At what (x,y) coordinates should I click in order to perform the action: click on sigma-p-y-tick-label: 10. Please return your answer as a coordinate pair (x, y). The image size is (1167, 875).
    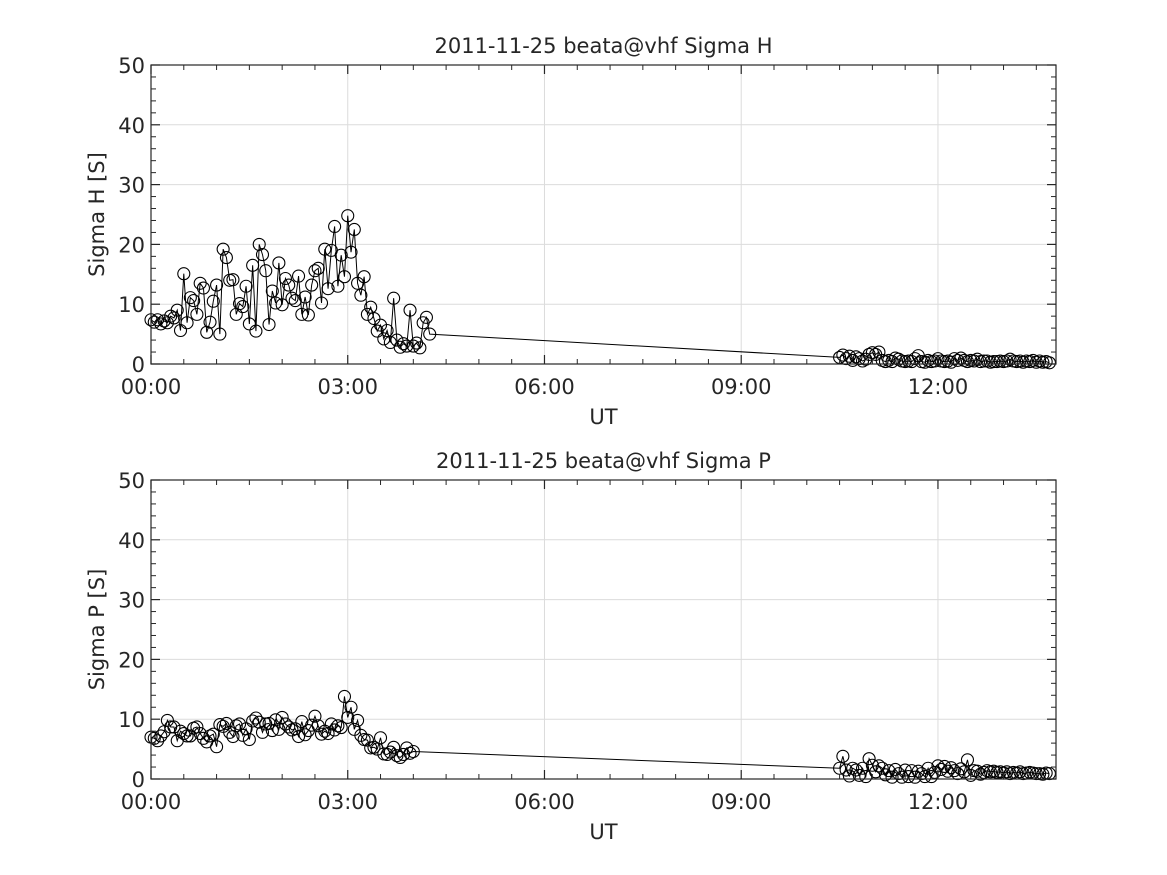
    Looking at the image, I should click on (131, 720).